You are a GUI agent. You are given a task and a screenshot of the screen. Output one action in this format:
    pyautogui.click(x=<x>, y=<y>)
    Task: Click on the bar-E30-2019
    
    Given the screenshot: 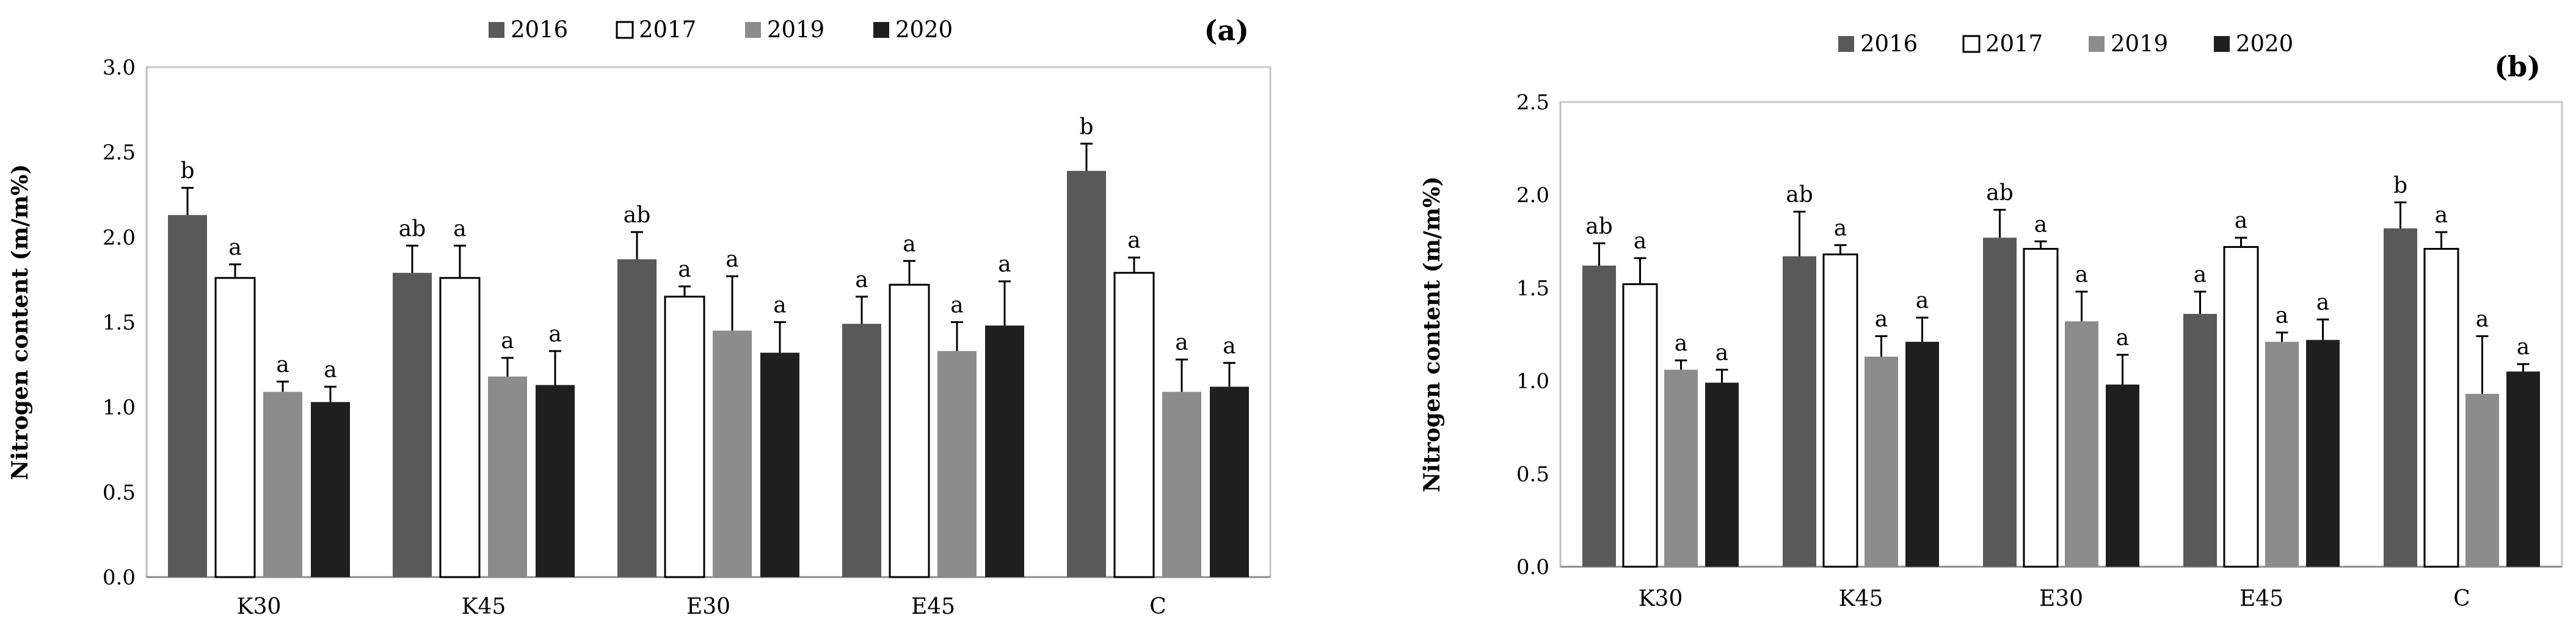 What is the action you would take?
    pyautogui.click(x=2082, y=444)
    